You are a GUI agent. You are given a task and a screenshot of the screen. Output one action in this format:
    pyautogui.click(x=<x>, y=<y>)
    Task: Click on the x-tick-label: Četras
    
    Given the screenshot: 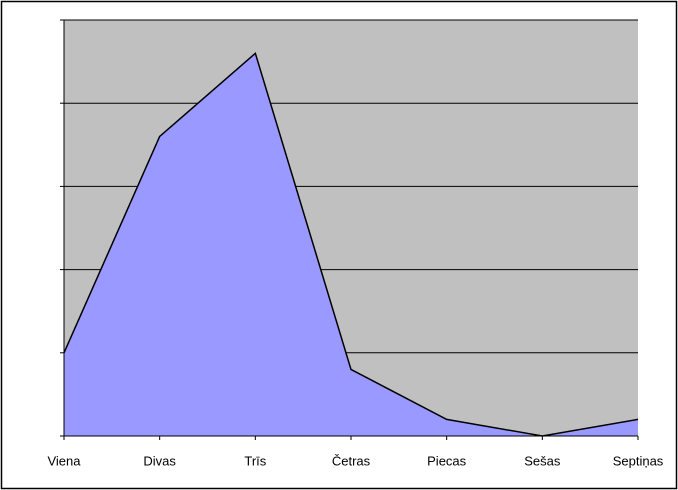 What is the action you would take?
    pyautogui.click(x=351, y=460)
    